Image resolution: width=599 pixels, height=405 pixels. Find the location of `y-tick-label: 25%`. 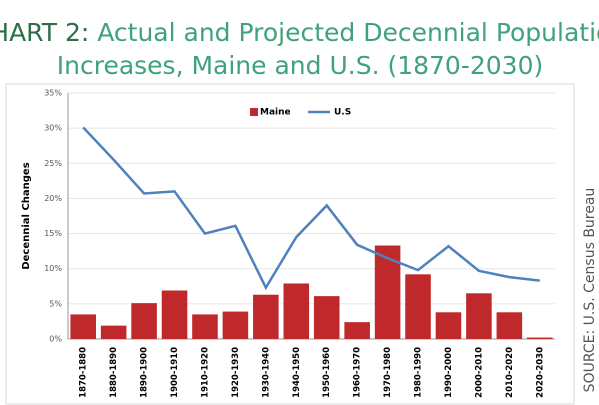

y-tick-label: 25% is located at coordinates (53, 163).